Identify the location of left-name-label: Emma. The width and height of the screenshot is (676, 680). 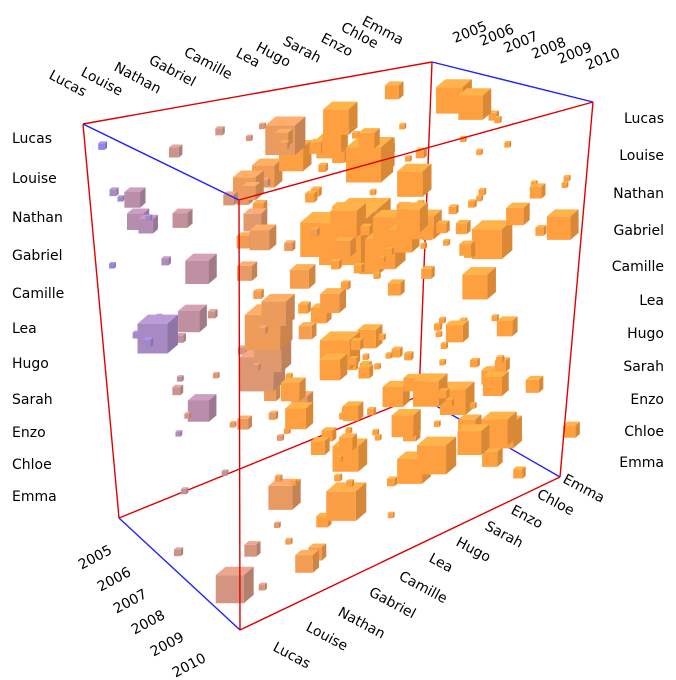
(34, 497).